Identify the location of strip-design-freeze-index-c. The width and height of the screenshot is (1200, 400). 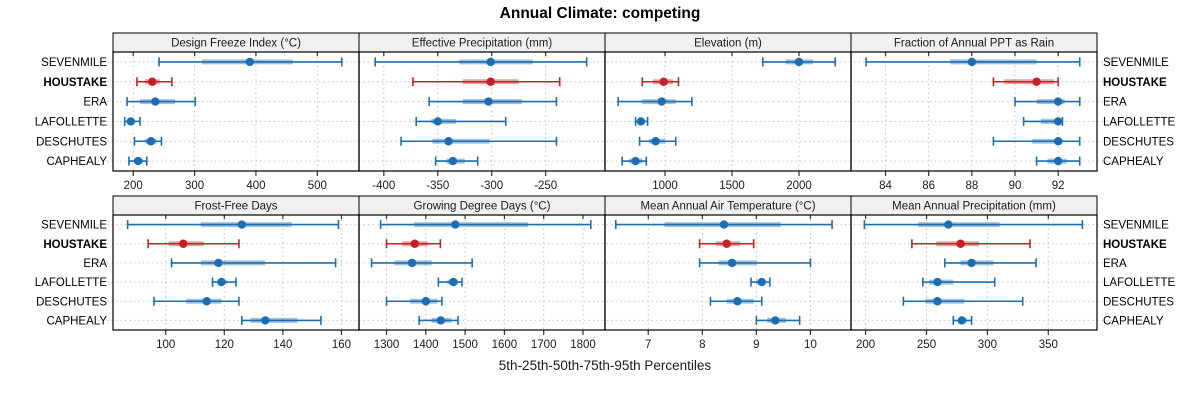
(236, 42).